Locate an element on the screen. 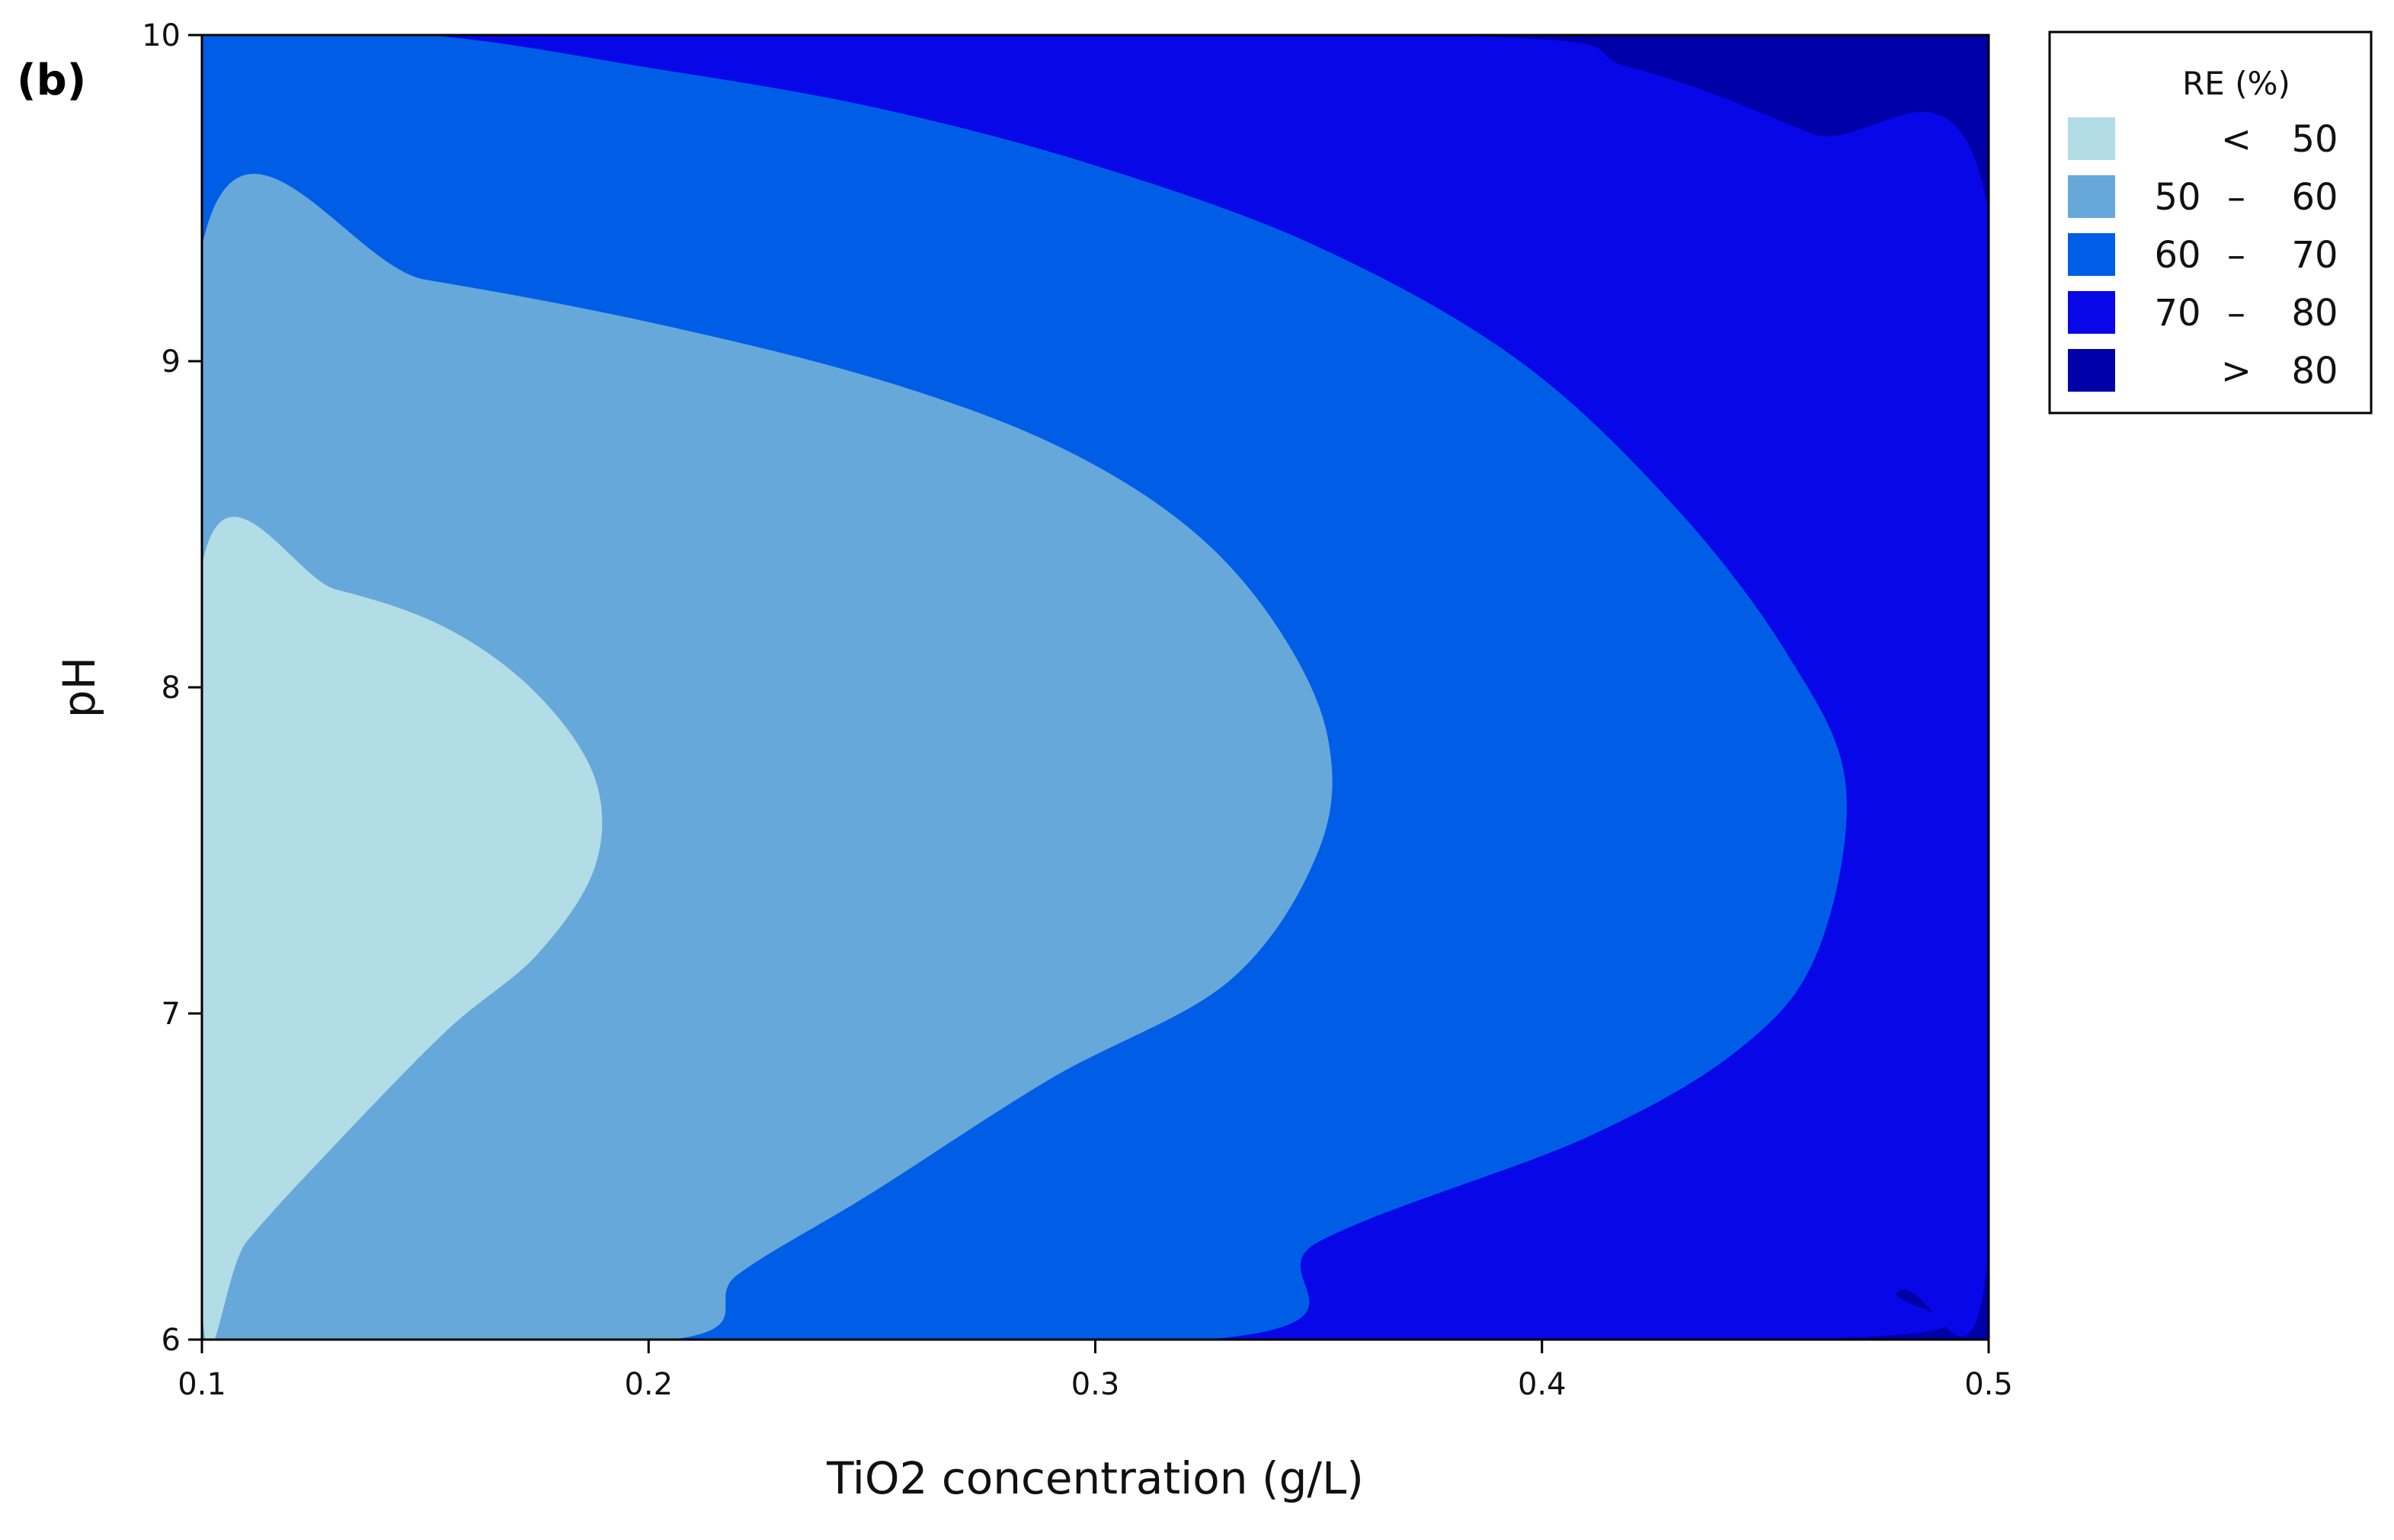 The width and height of the screenshot is (2394, 1540). x-tick-label: 0.4 is located at coordinates (1542, 1384).